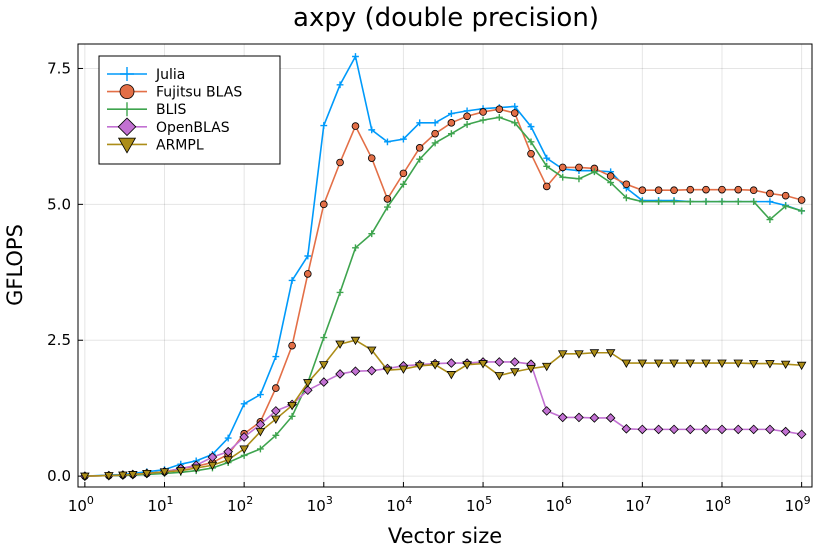 The height and width of the screenshot is (554, 830). What do you see at coordinates (320, 504) in the screenshot?
I see `x-tick-label: 10³` at bounding box center [320, 504].